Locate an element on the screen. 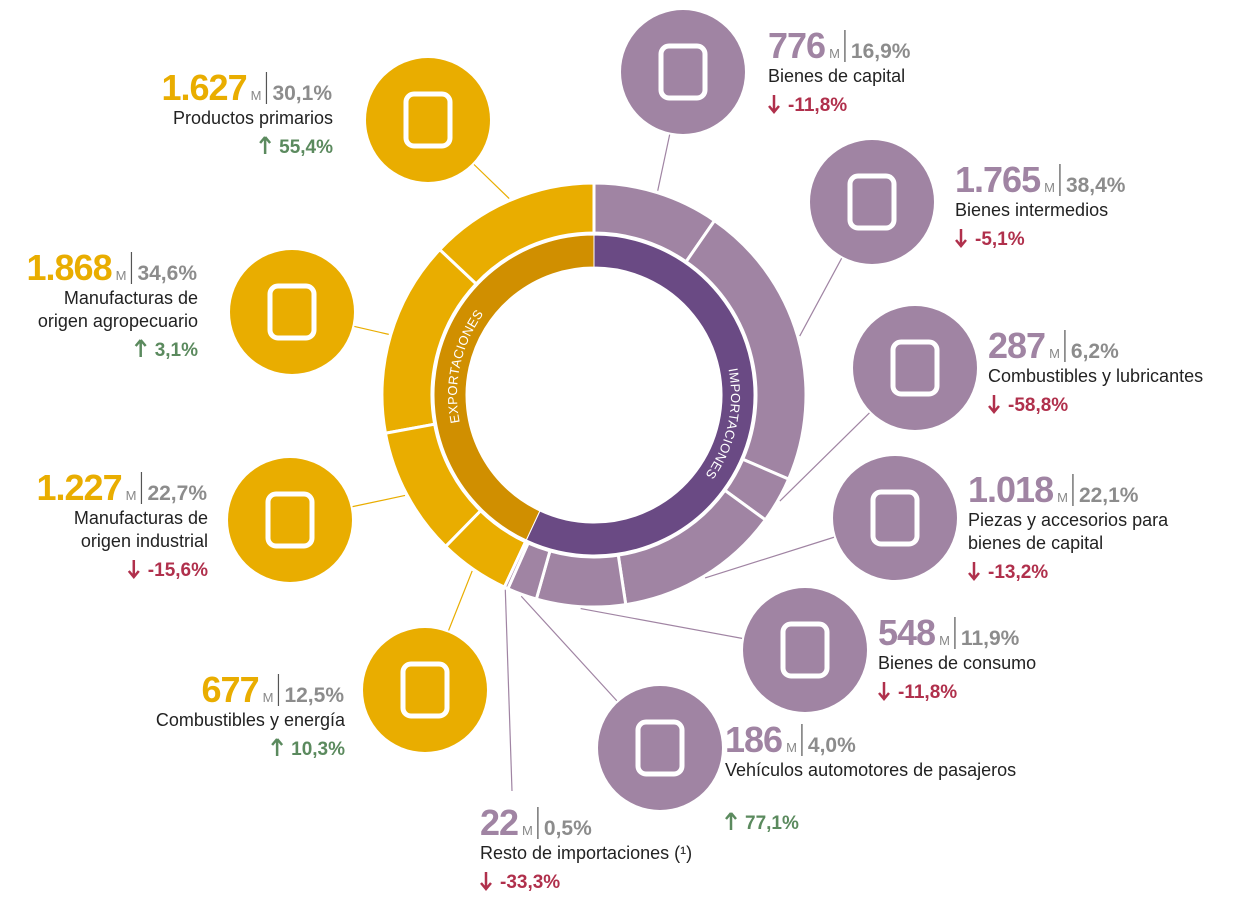 The height and width of the screenshot is (902, 1234). value-label: 287 is located at coordinates (1016, 345).